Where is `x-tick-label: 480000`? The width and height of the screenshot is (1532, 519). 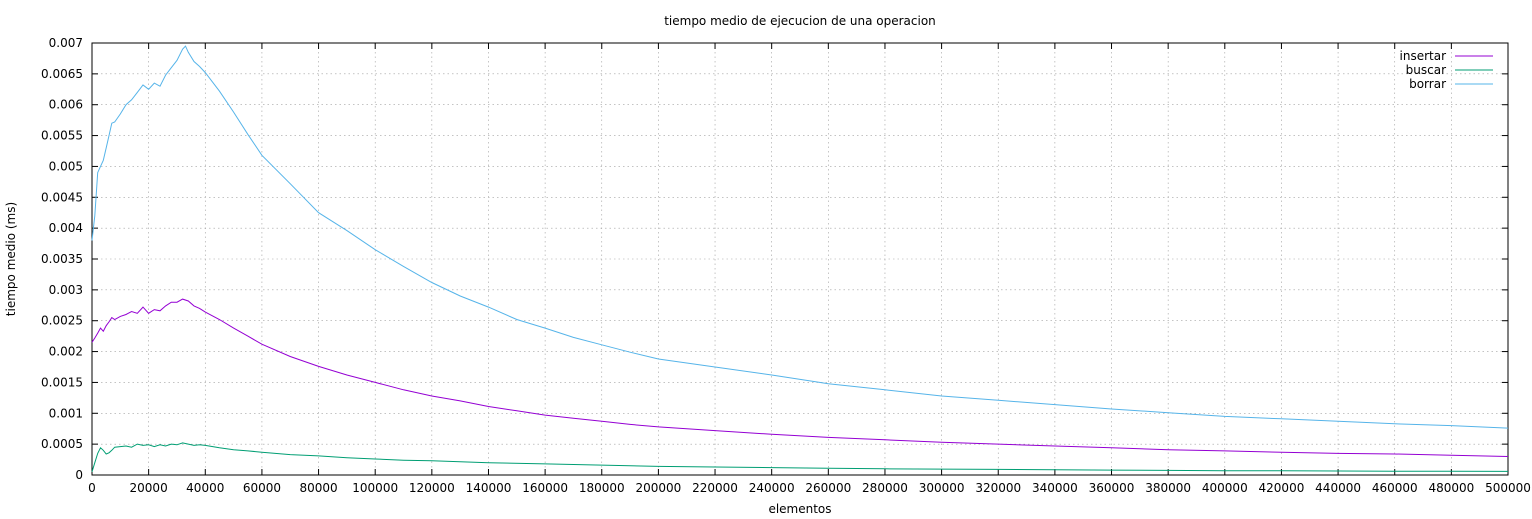 x-tick-label: 480000 is located at coordinates (1451, 488).